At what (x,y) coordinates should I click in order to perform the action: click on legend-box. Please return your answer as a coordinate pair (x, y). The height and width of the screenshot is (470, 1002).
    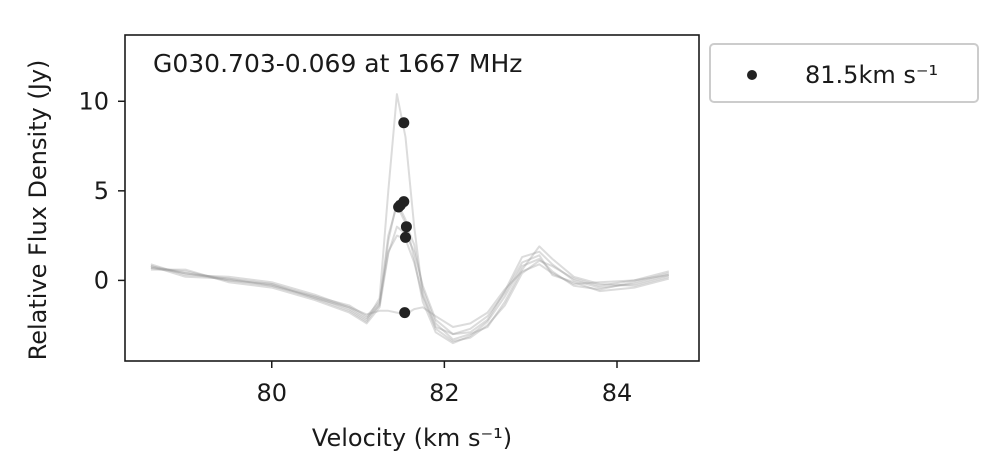
    Looking at the image, I should click on (844, 73).